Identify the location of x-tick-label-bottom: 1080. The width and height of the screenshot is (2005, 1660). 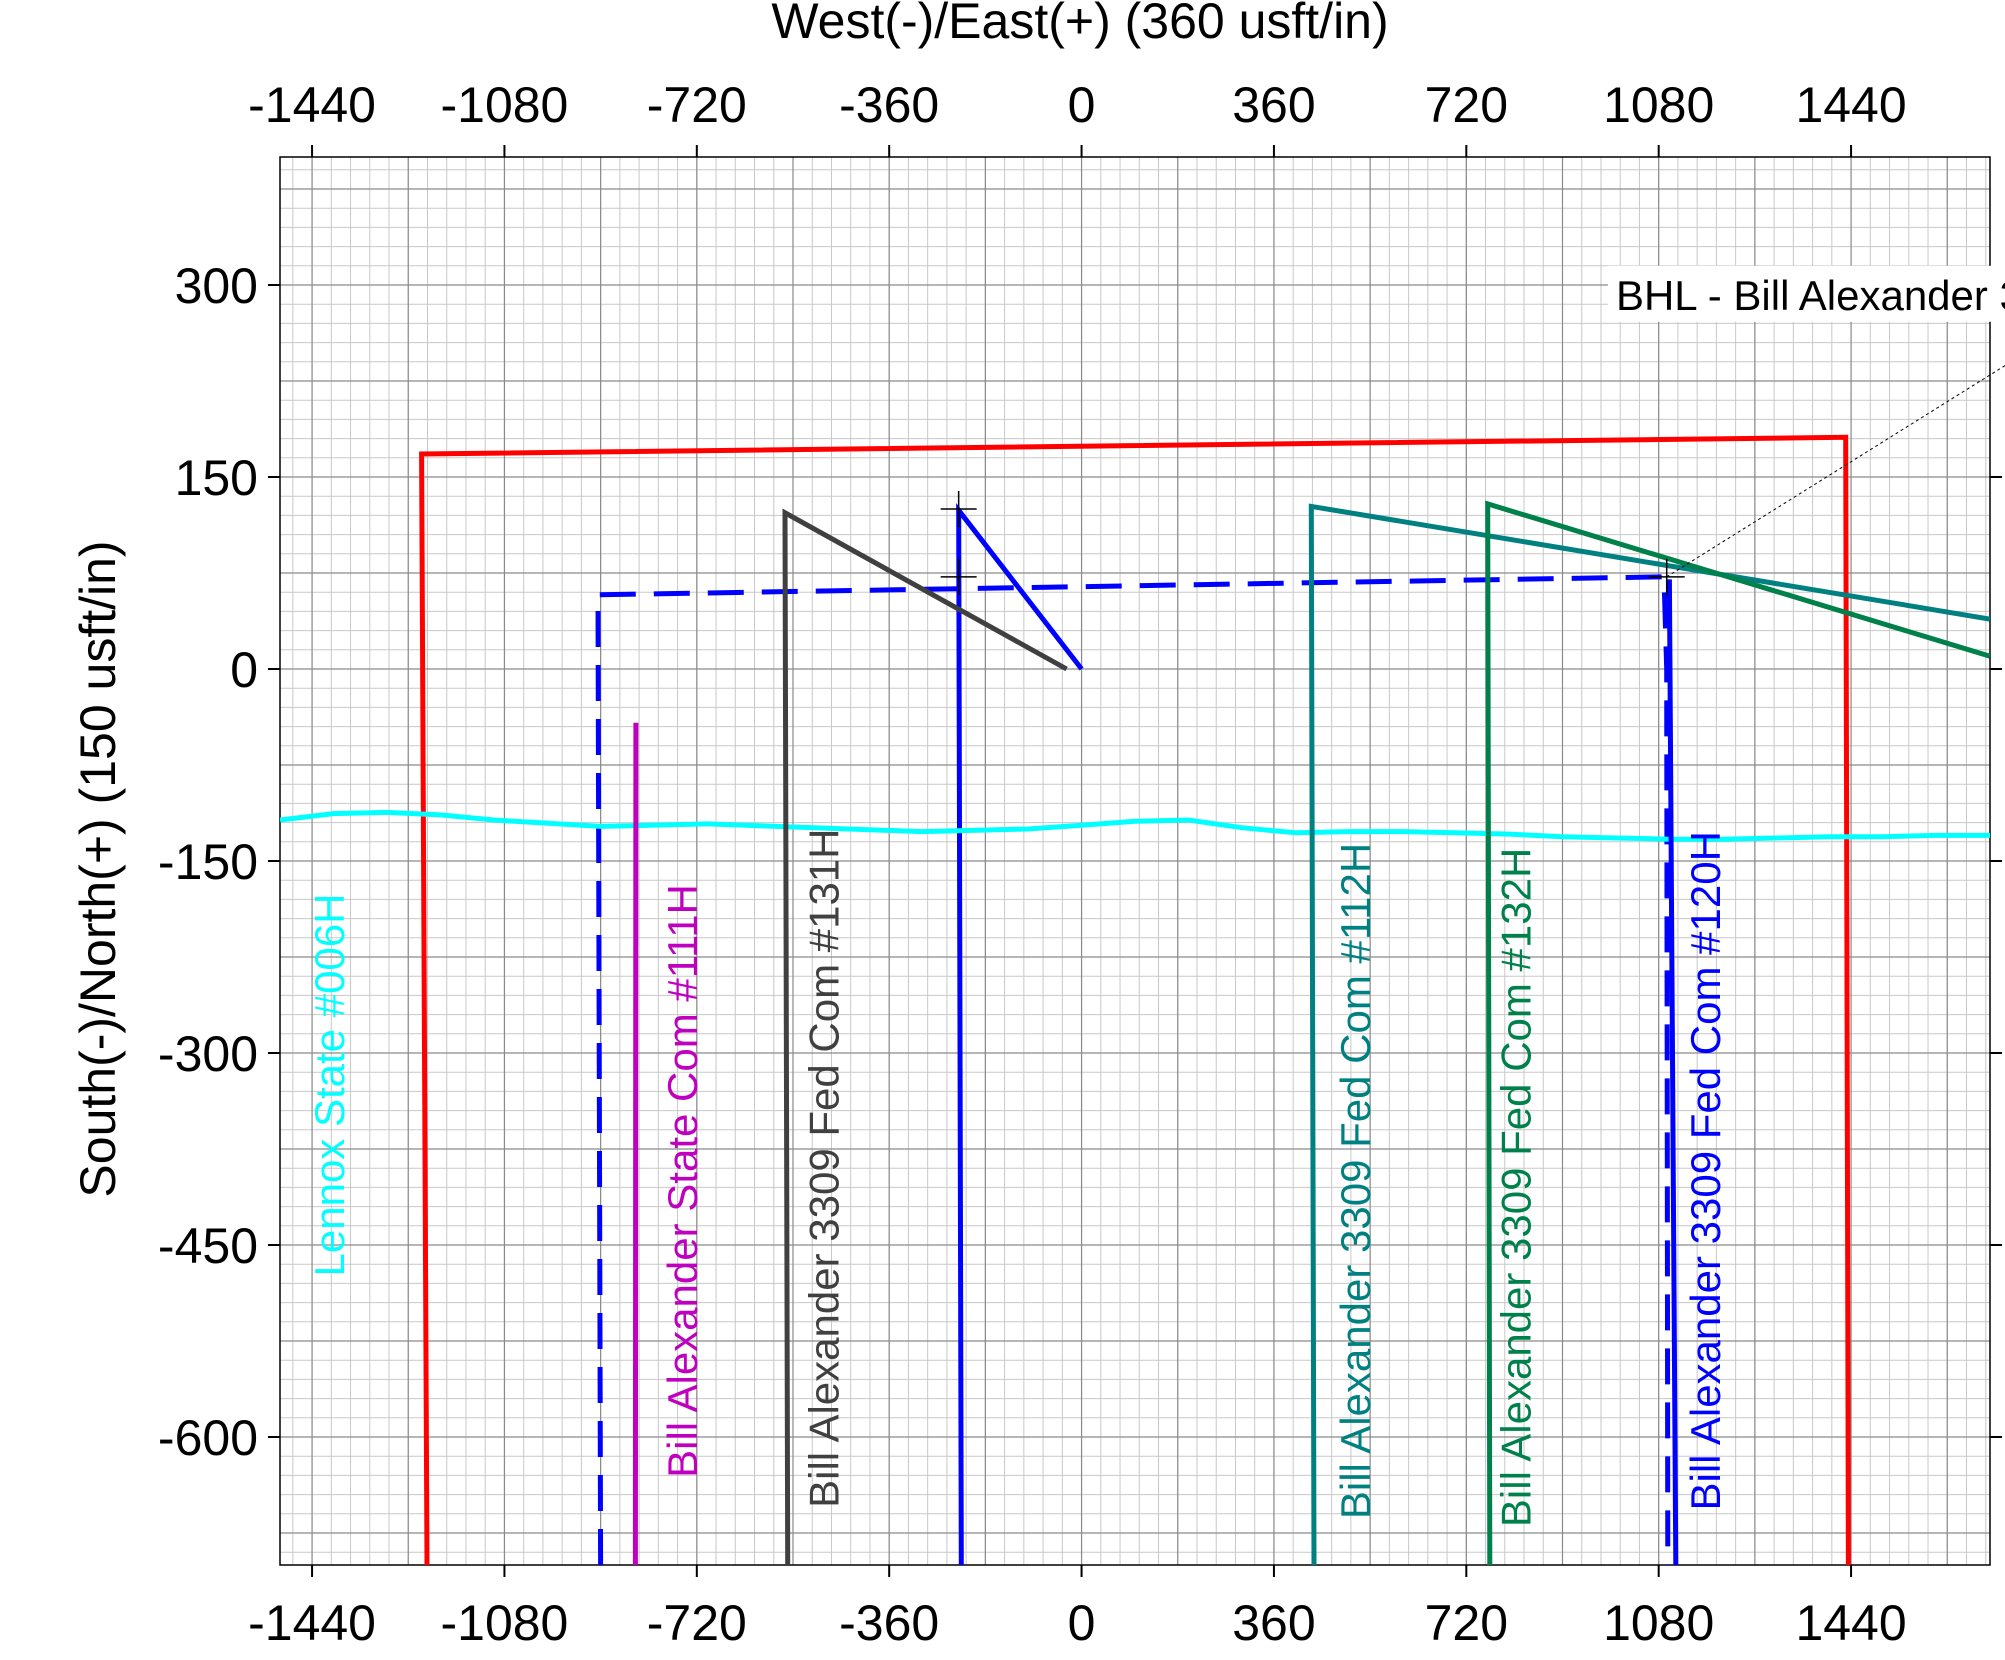
(1658, 1623).